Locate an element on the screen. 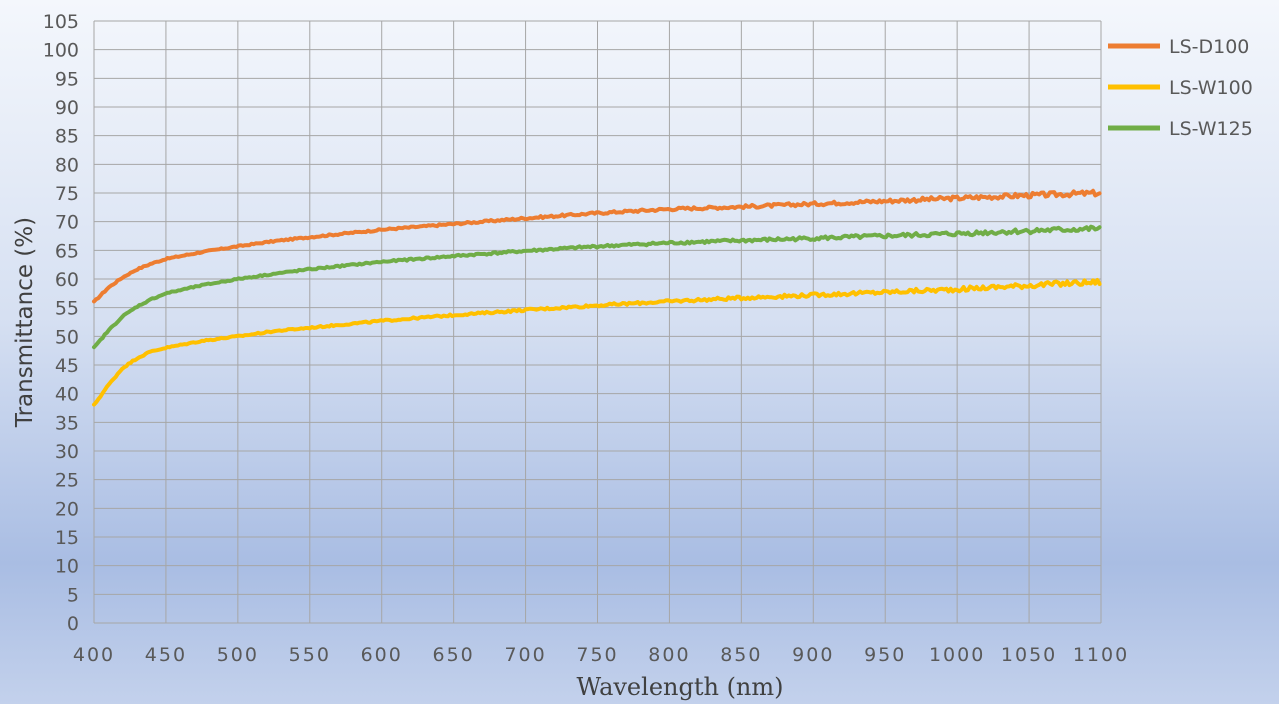 Image resolution: width=1279 pixels, height=704 pixels. y-tick-label: 105 is located at coordinates (61, 22).